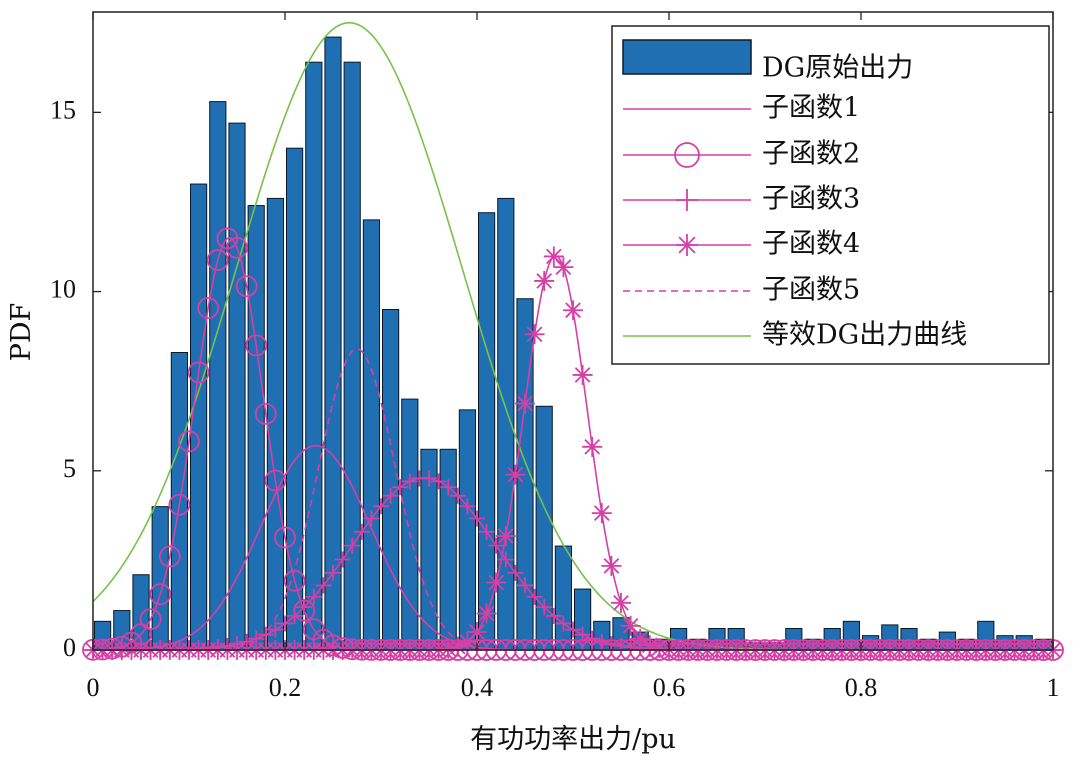  I want to click on x-tick-label: 0.8, so click(861, 687).